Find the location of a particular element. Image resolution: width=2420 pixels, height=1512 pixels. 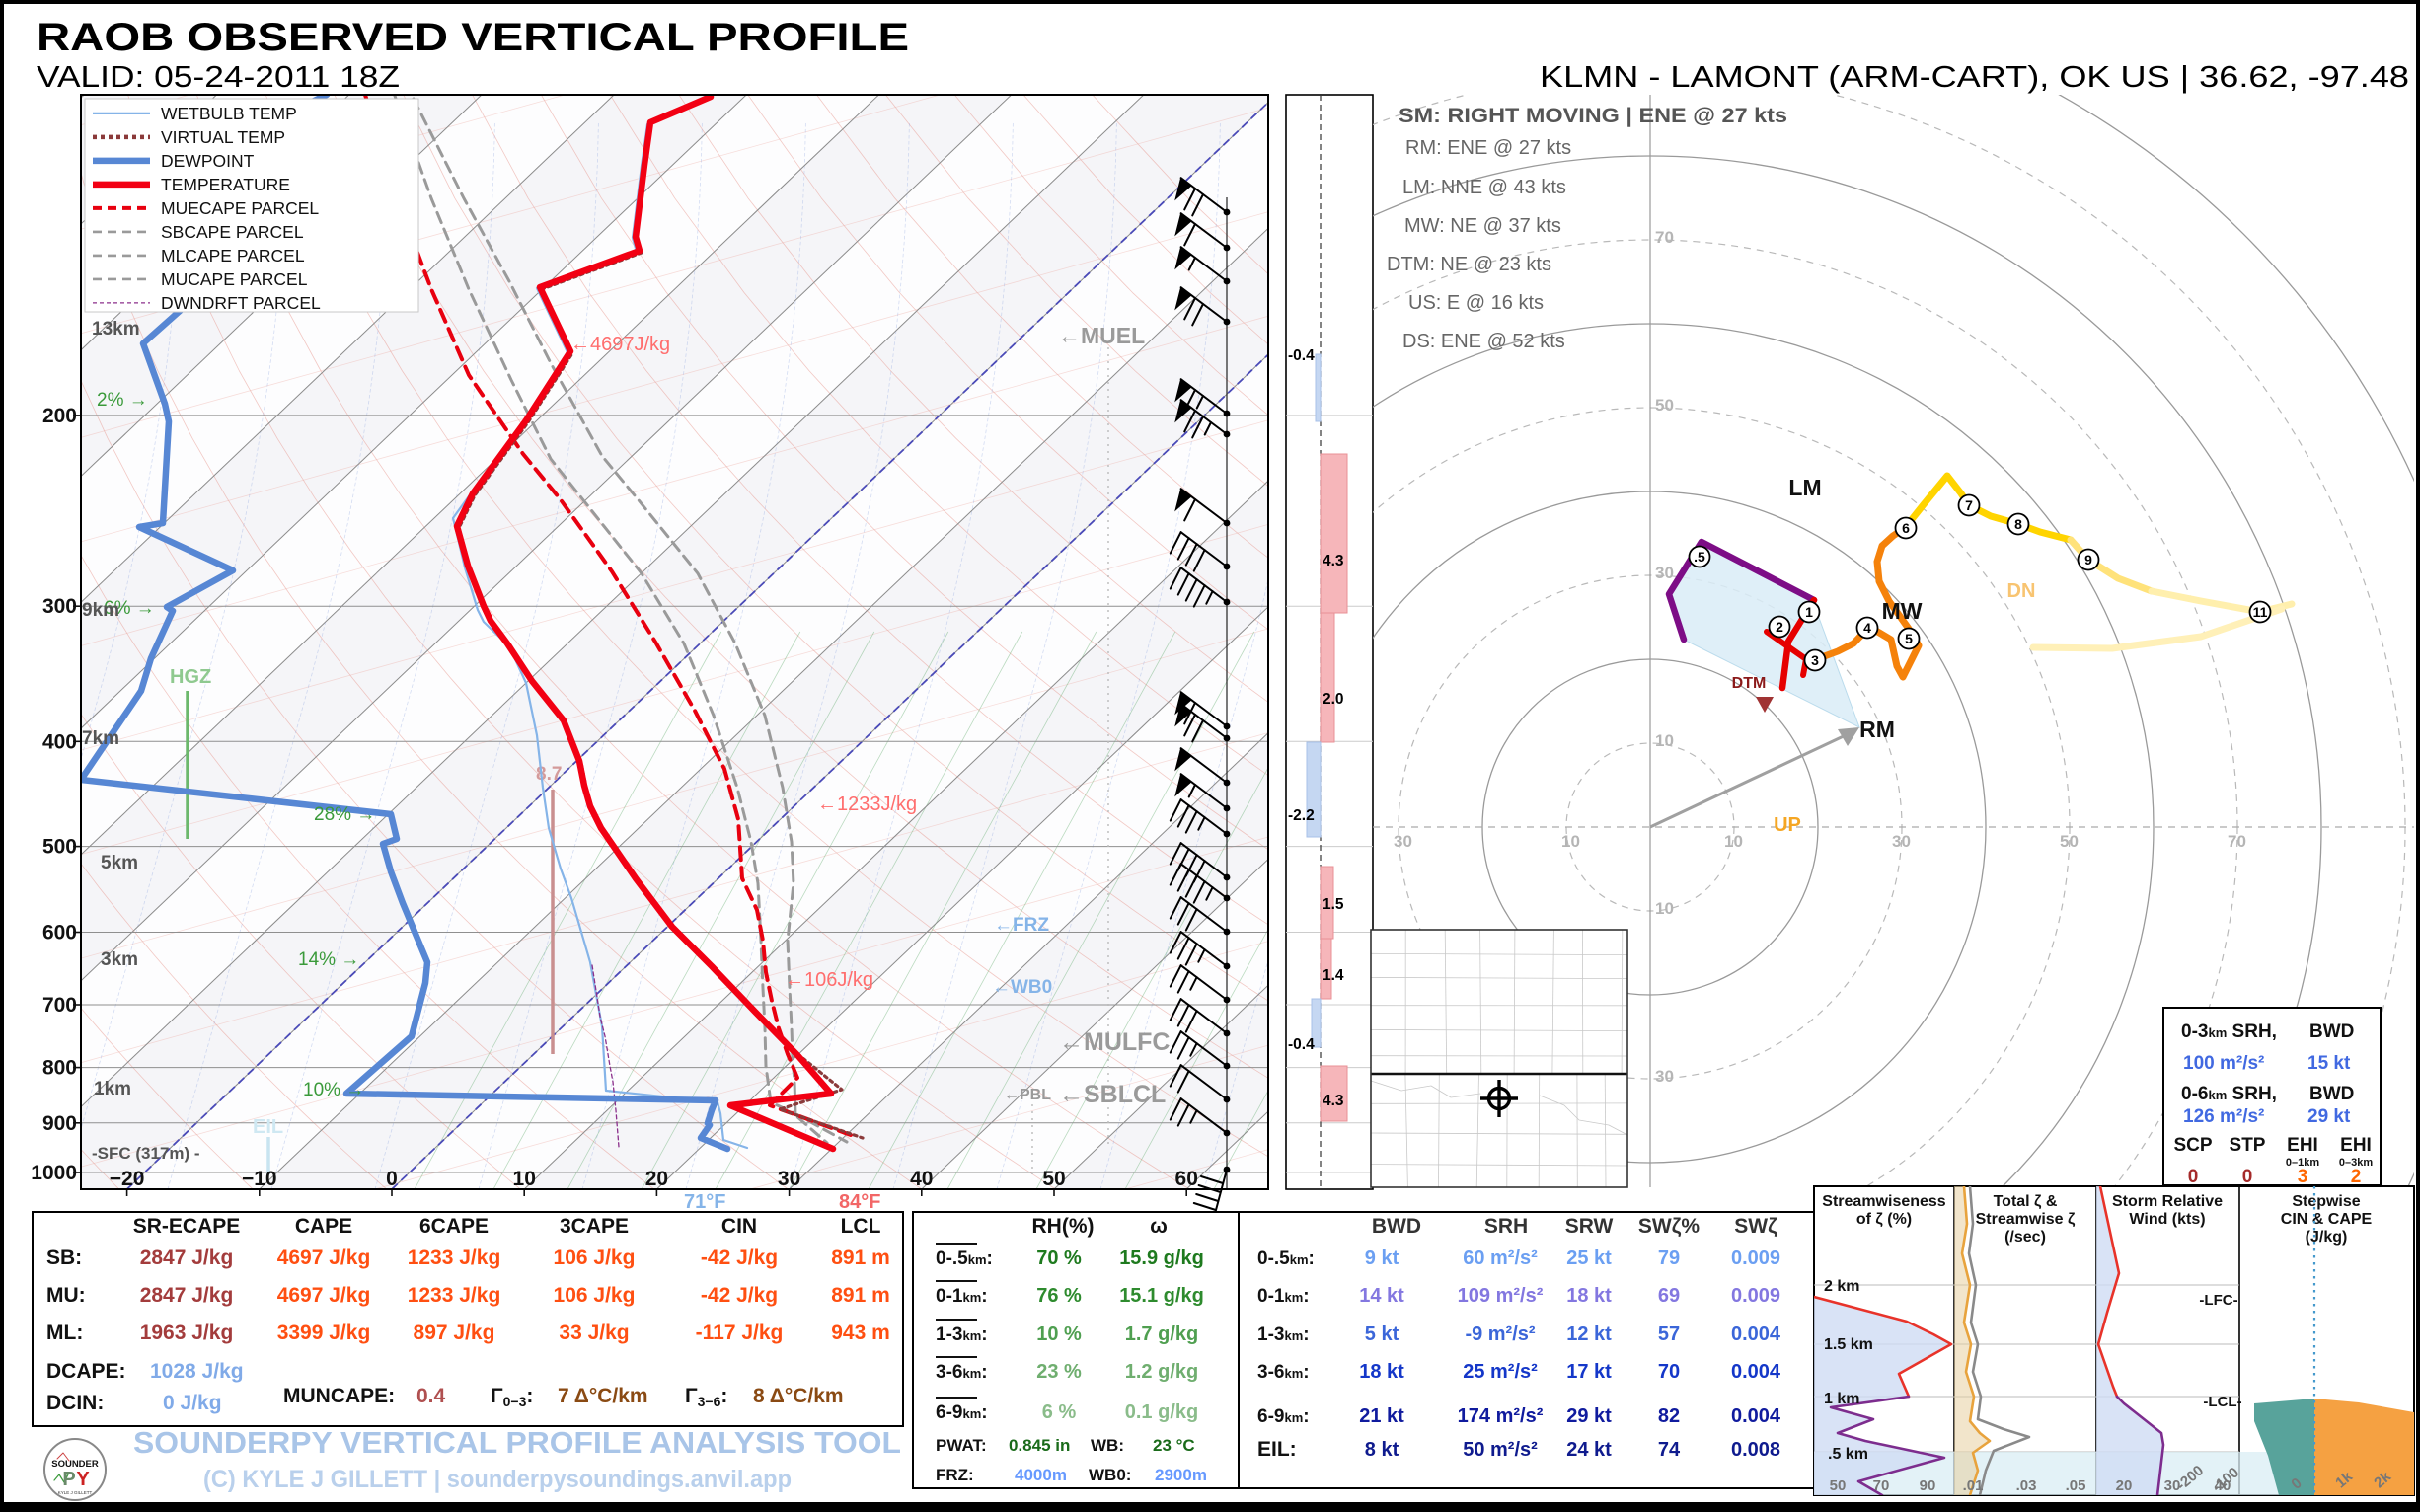

svg-text: 29 kt is located at coordinates (1589, 1416).